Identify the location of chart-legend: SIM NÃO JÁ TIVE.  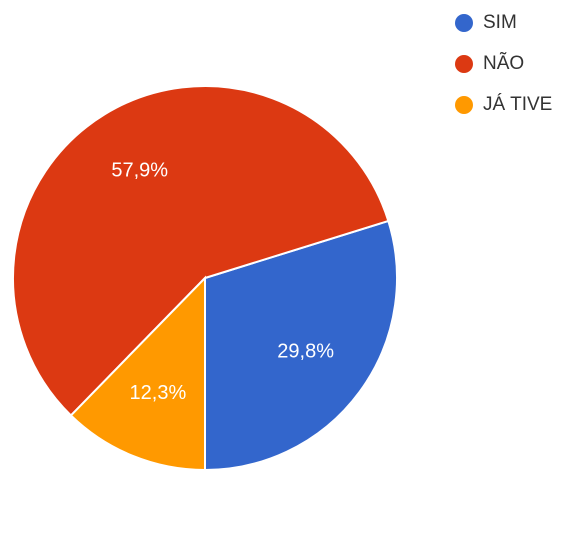
(503, 73).